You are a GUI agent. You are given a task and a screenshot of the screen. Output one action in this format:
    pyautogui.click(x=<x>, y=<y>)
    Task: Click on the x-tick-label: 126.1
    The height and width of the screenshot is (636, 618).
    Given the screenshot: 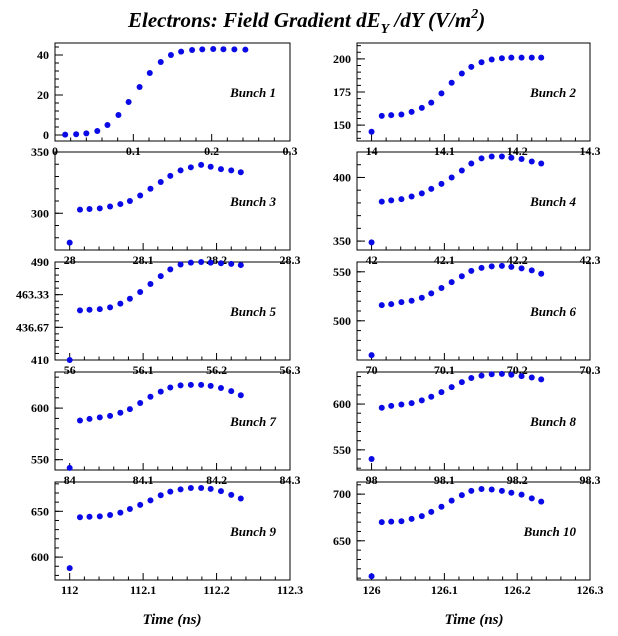 What is the action you would take?
    pyautogui.click(x=444, y=590)
    